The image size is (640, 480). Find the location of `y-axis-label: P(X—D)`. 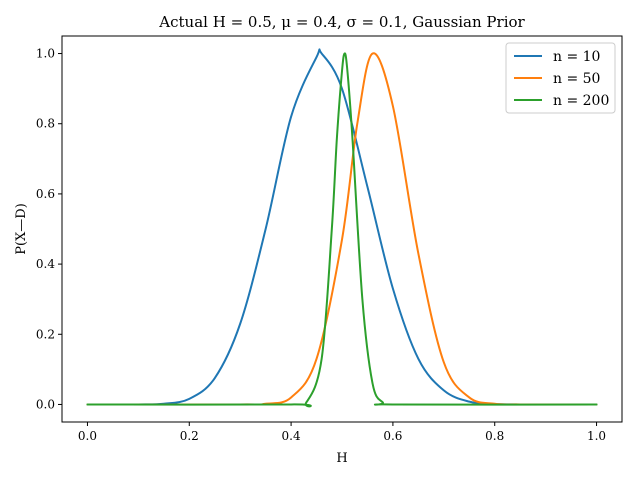

y-axis-label: P(X—D) is located at coordinates (21, 229).